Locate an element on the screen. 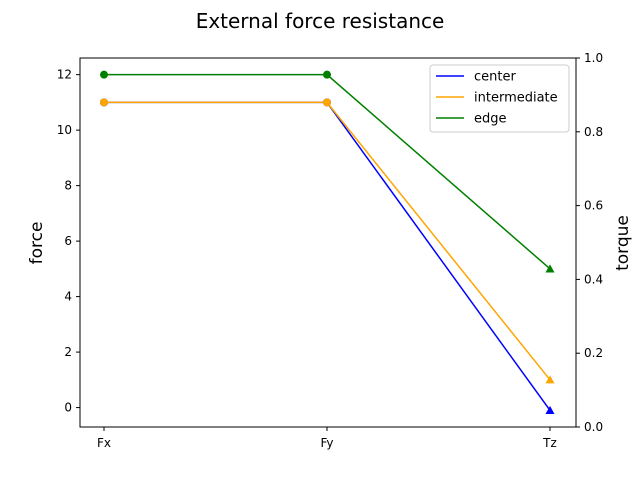 The width and height of the screenshot is (640, 480). y-tick-label: 6 is located at coordinates (68, 241).